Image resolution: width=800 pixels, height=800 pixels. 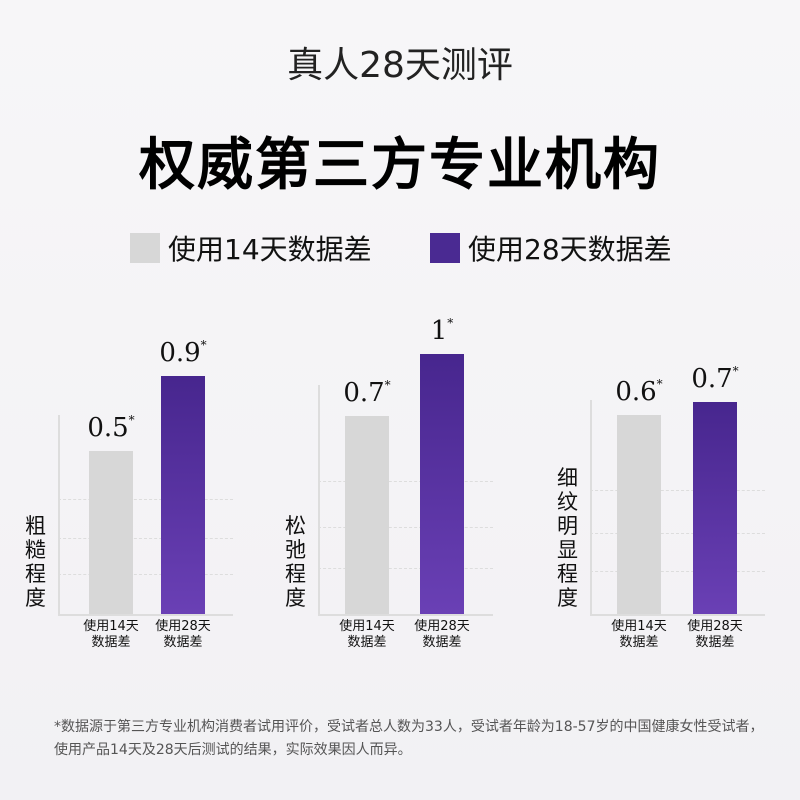 I want to click on legend-label: 使用14天数据差, so click(x=270, y=249).